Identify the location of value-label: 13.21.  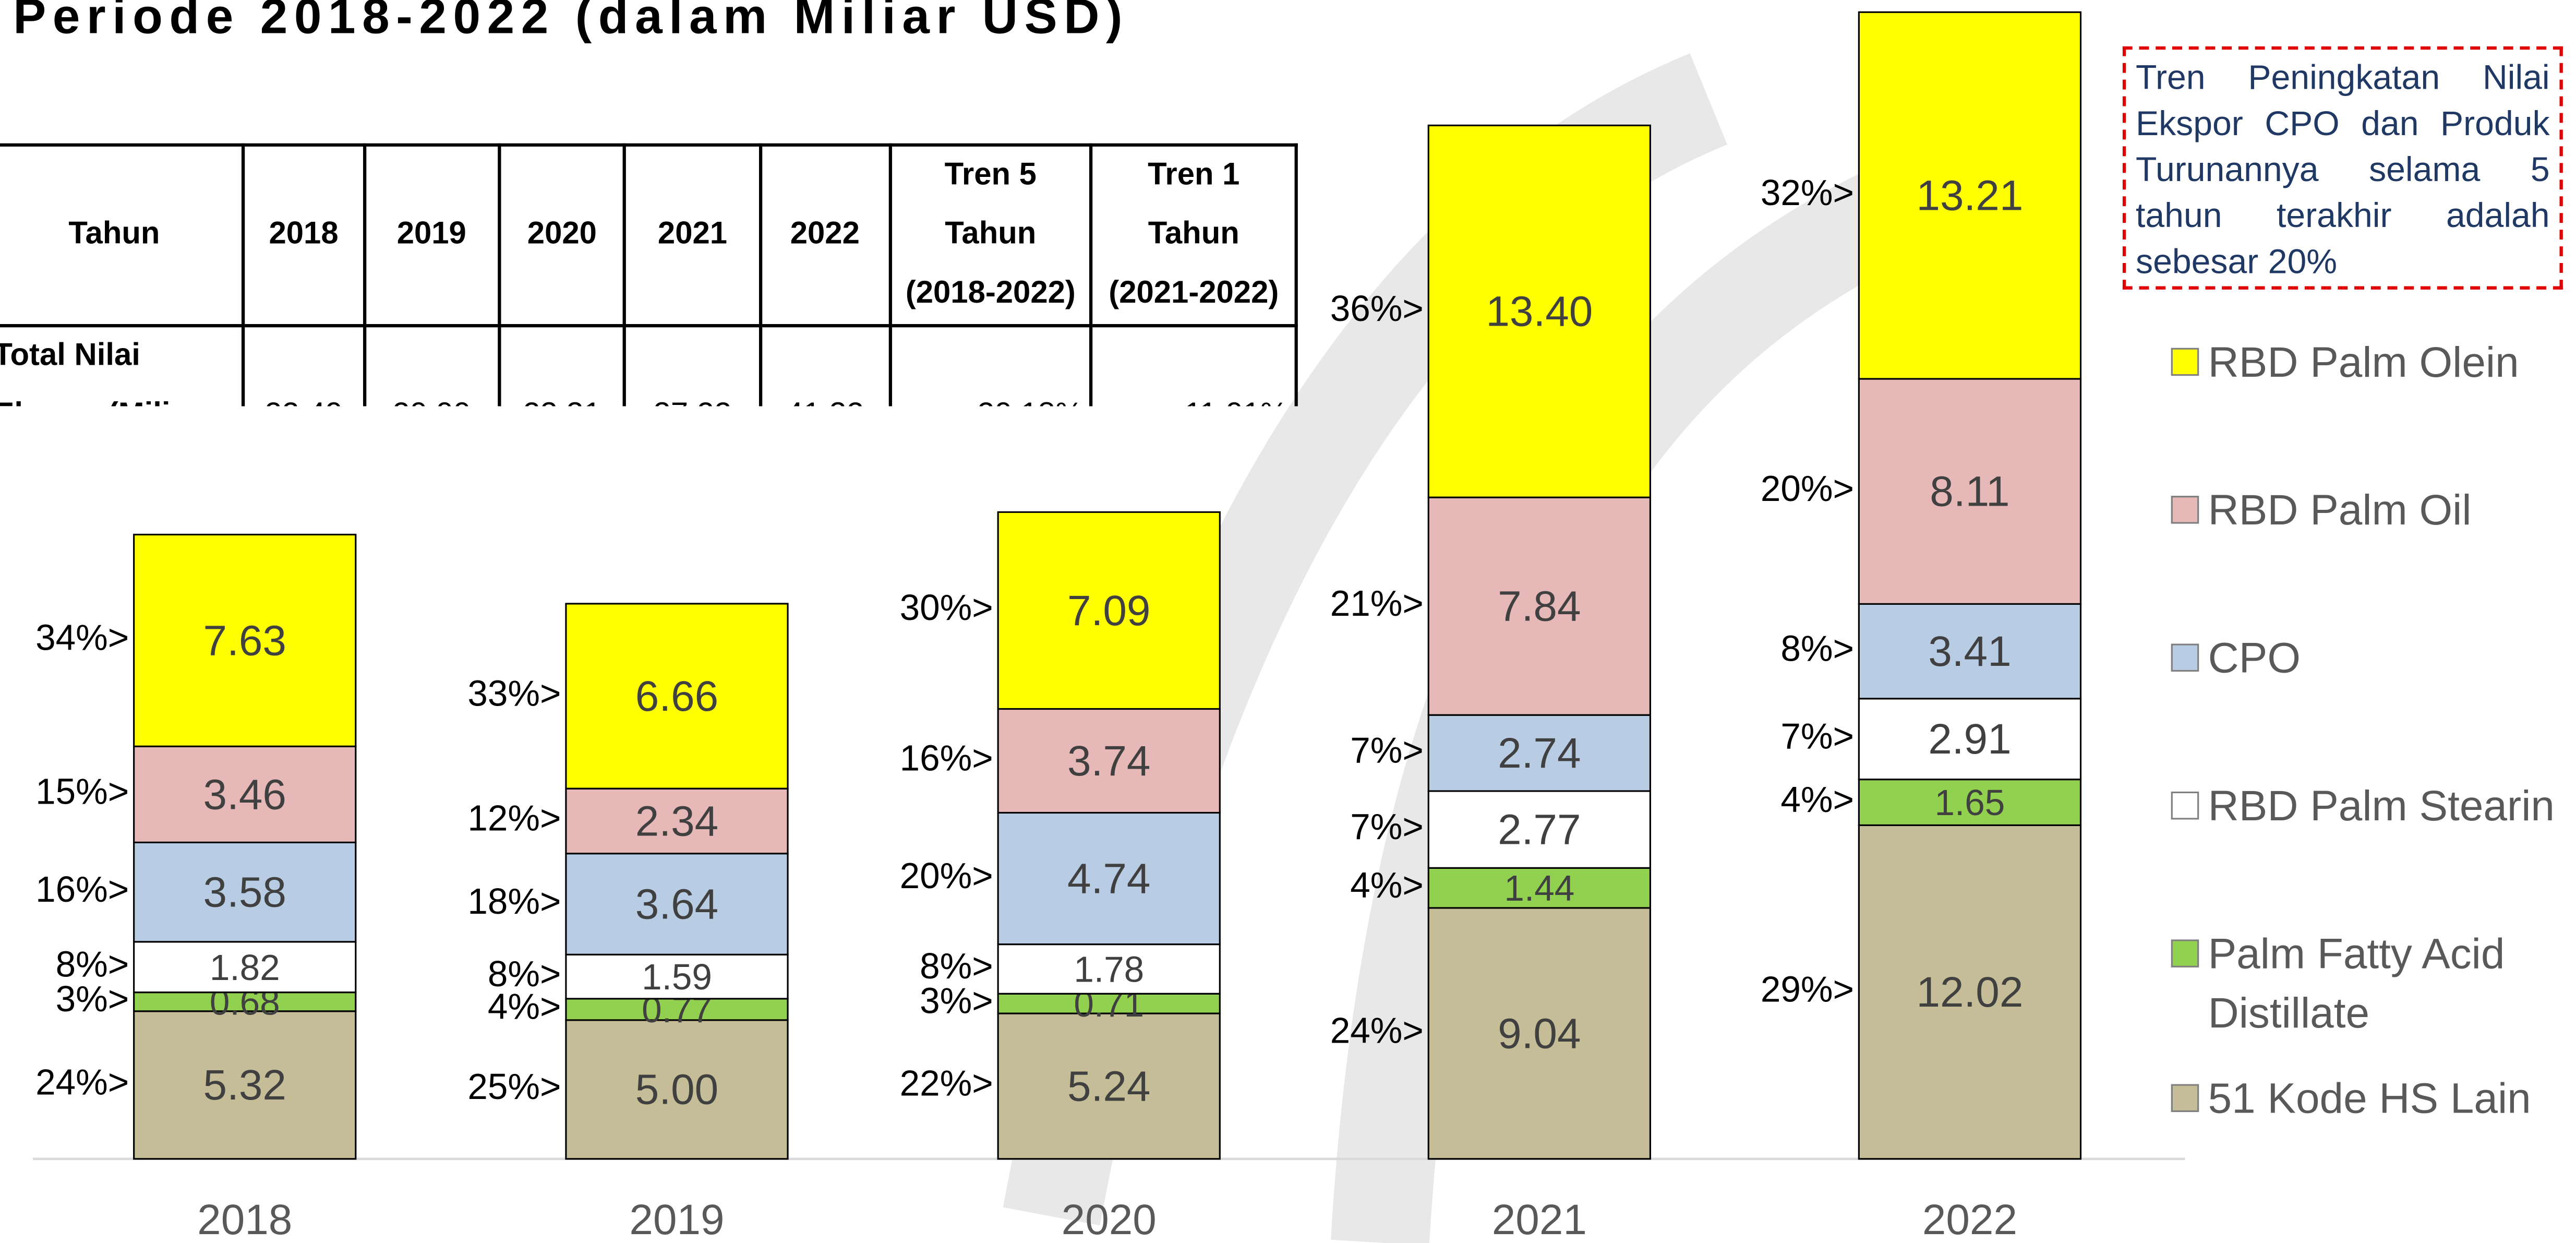
(1969, 196).